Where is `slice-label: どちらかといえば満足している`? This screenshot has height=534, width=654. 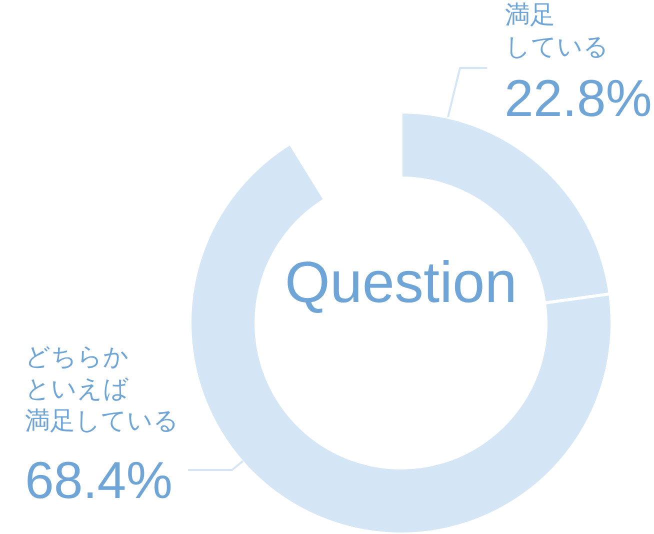 slice-label: どちらかといえば満足している is located at coordinates (102, 389).